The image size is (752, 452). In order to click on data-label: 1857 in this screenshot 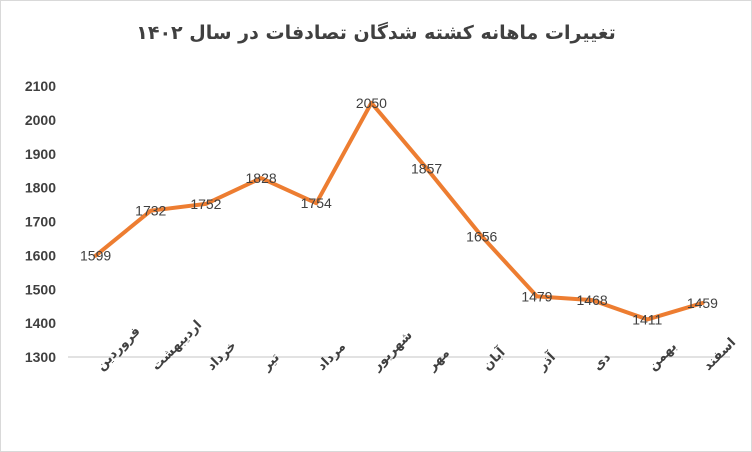, I will do `click(426, 168)`.